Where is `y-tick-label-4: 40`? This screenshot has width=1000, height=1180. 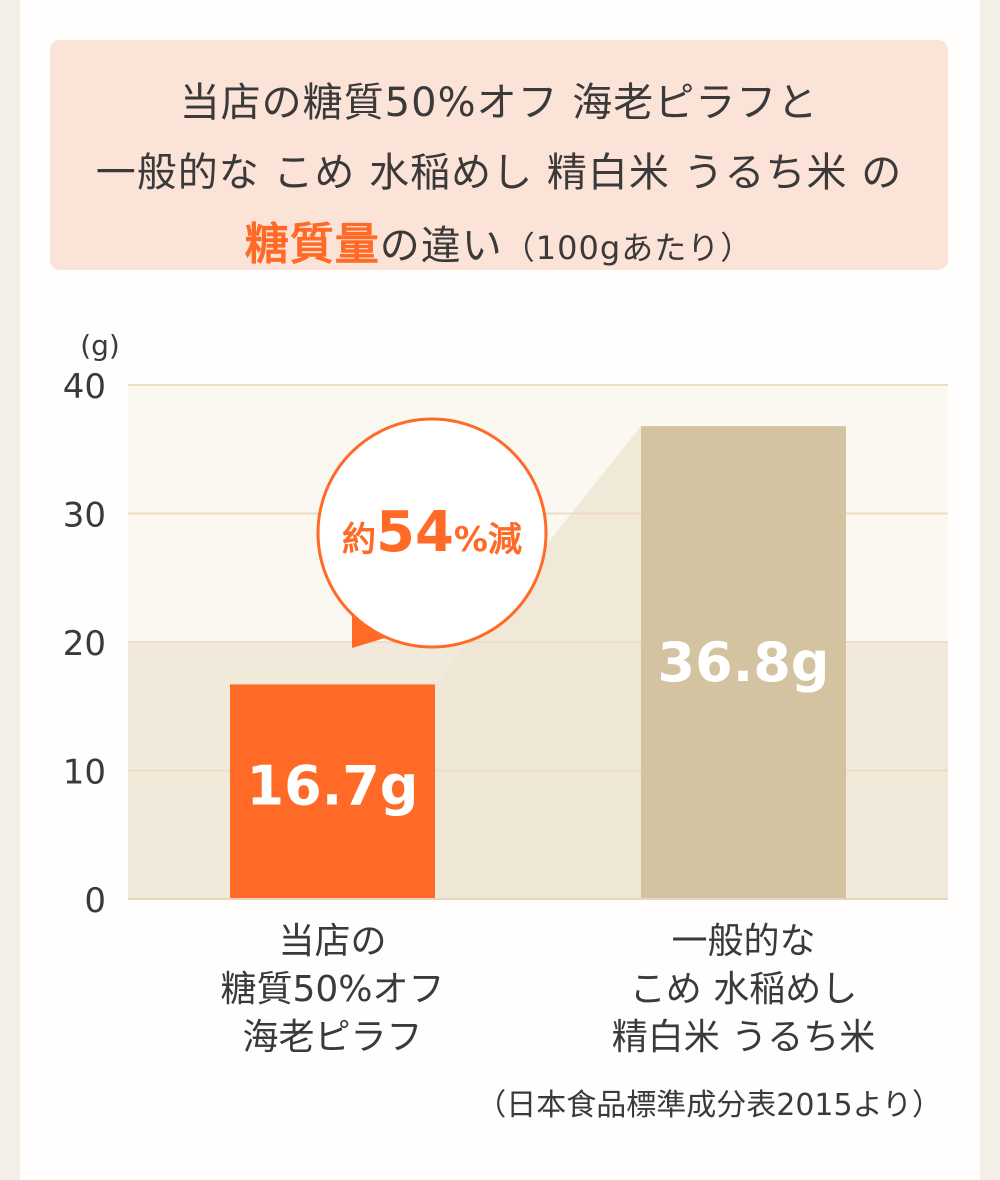
y-tick-label-4: 40 is located at coordinates (84, 387).